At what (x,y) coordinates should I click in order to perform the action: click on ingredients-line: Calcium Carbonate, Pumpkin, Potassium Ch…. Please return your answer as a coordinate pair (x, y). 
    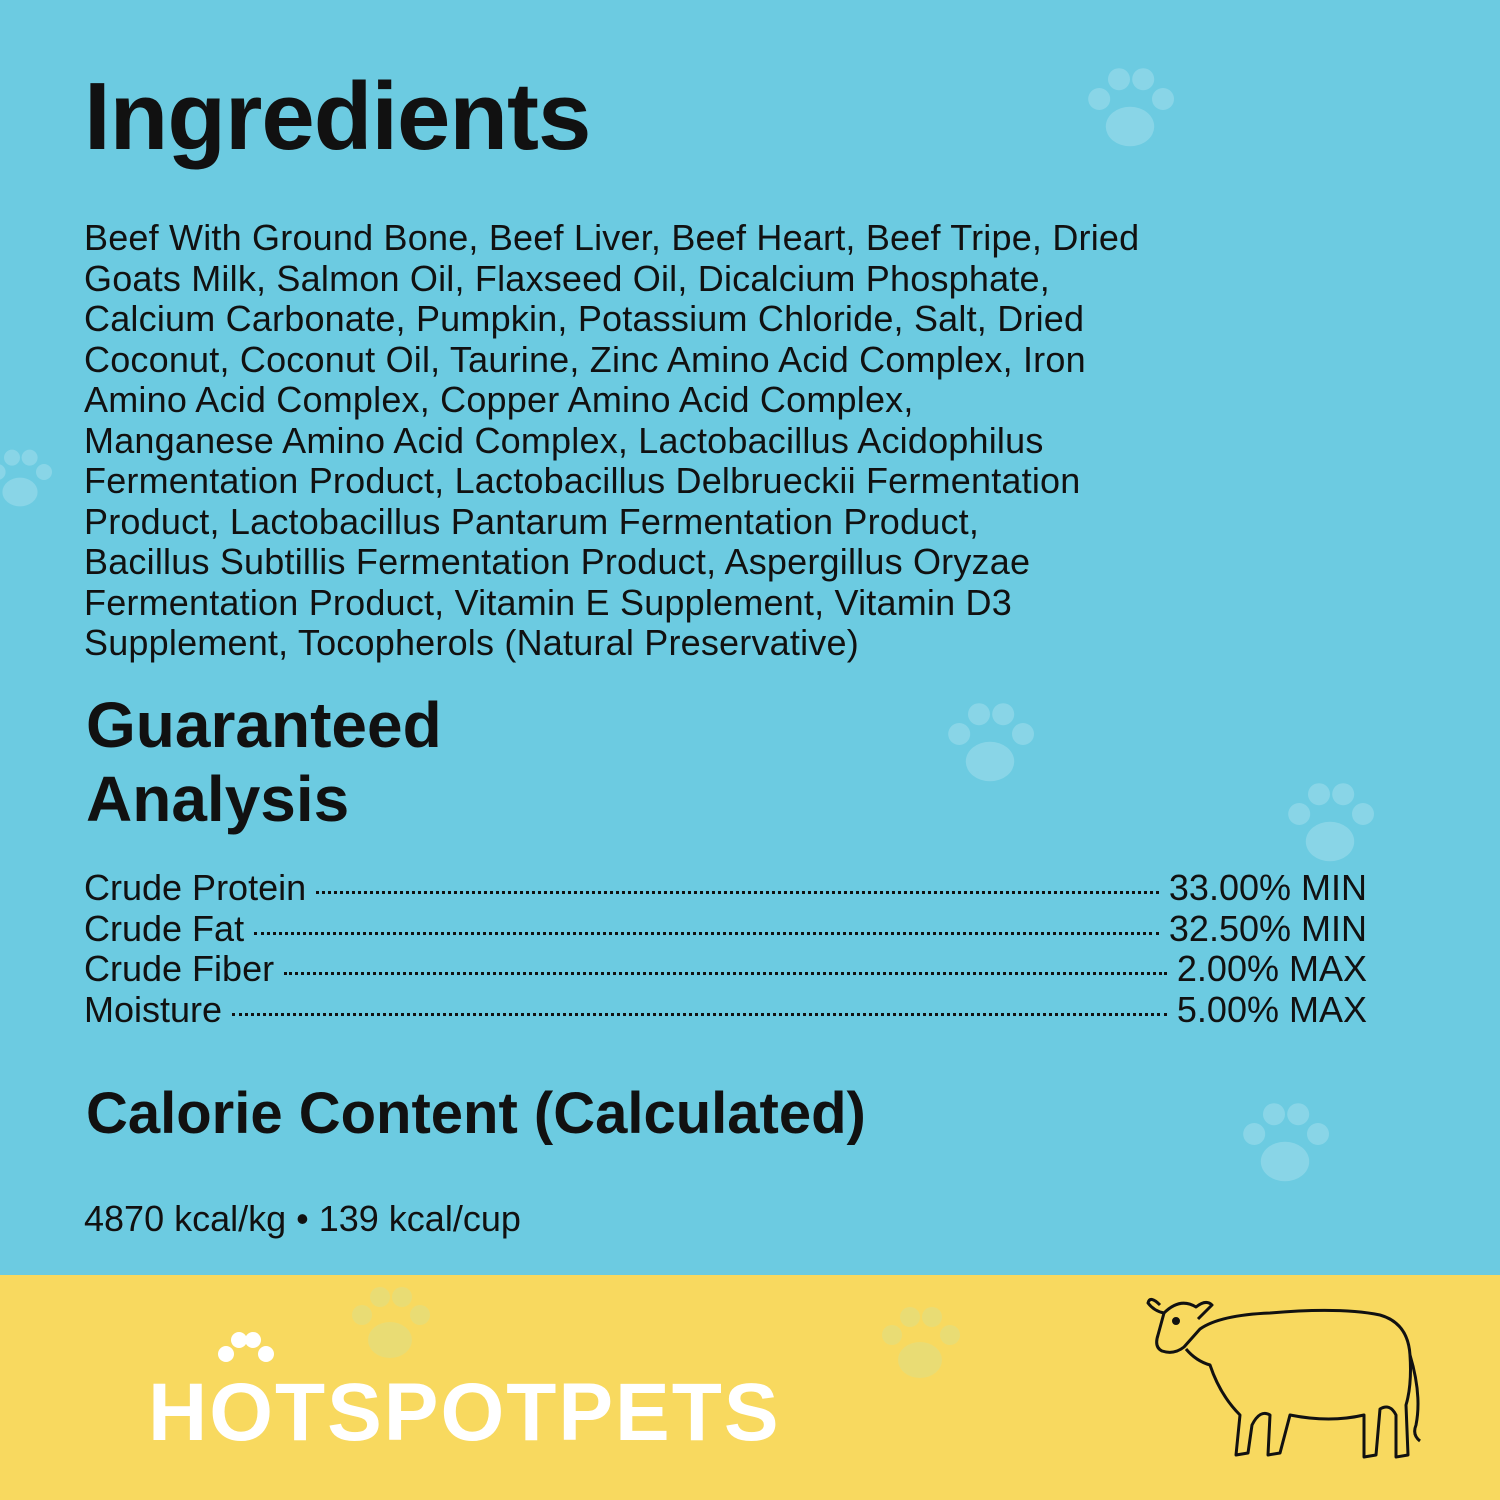
    Looking at the image, I should click on (584, 318).